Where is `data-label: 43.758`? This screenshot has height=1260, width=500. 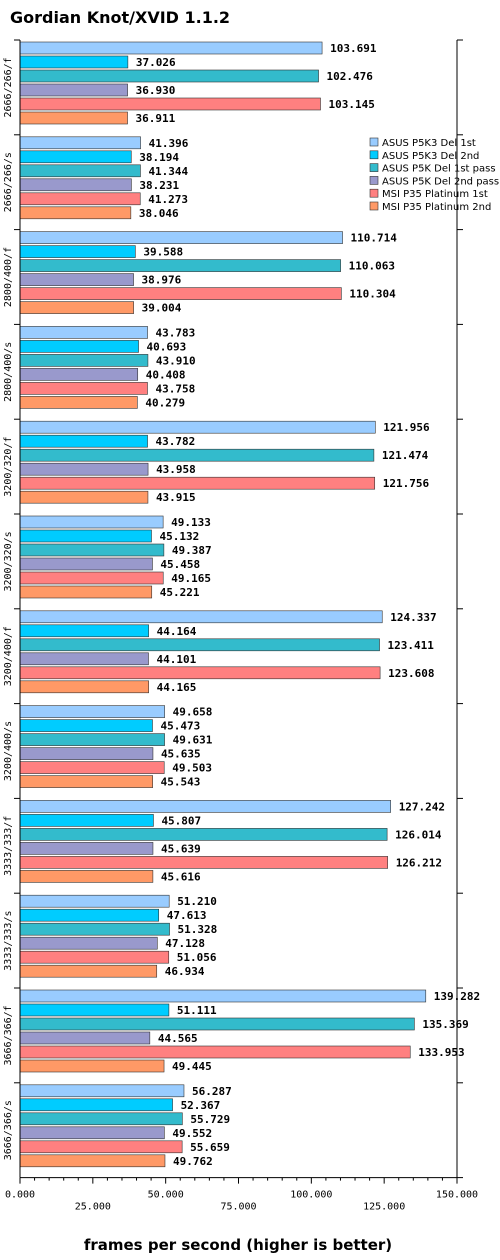
data-label: 43.758 is located at coordinates (175, 388).